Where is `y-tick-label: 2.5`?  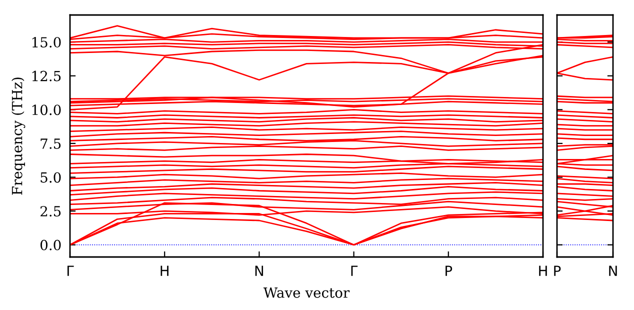 y-tick-label: 2.5 is located at coordinates (50, 211).